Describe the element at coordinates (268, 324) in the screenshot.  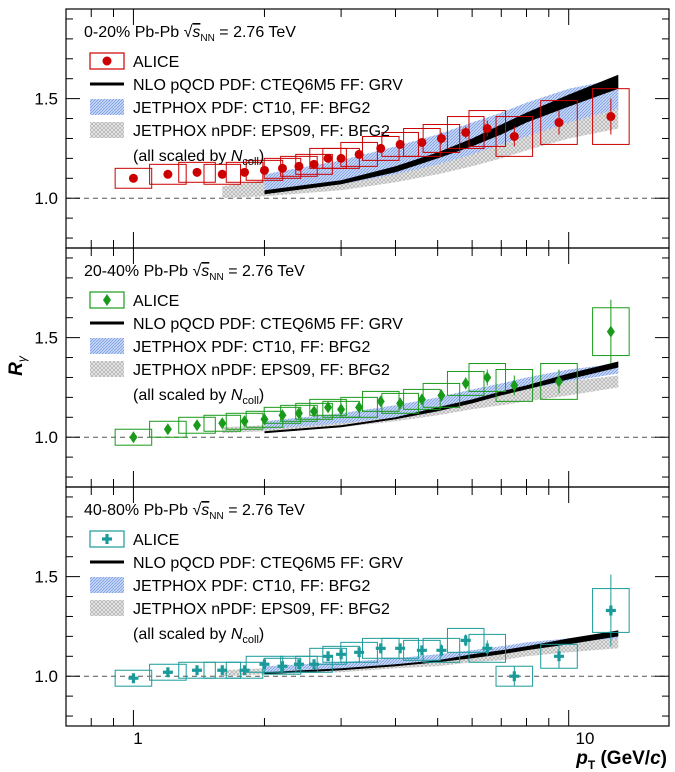
I see `legend-nlo-label: NLO pQCD PDF: CTEQ6M5 FF: GRV` at that location.